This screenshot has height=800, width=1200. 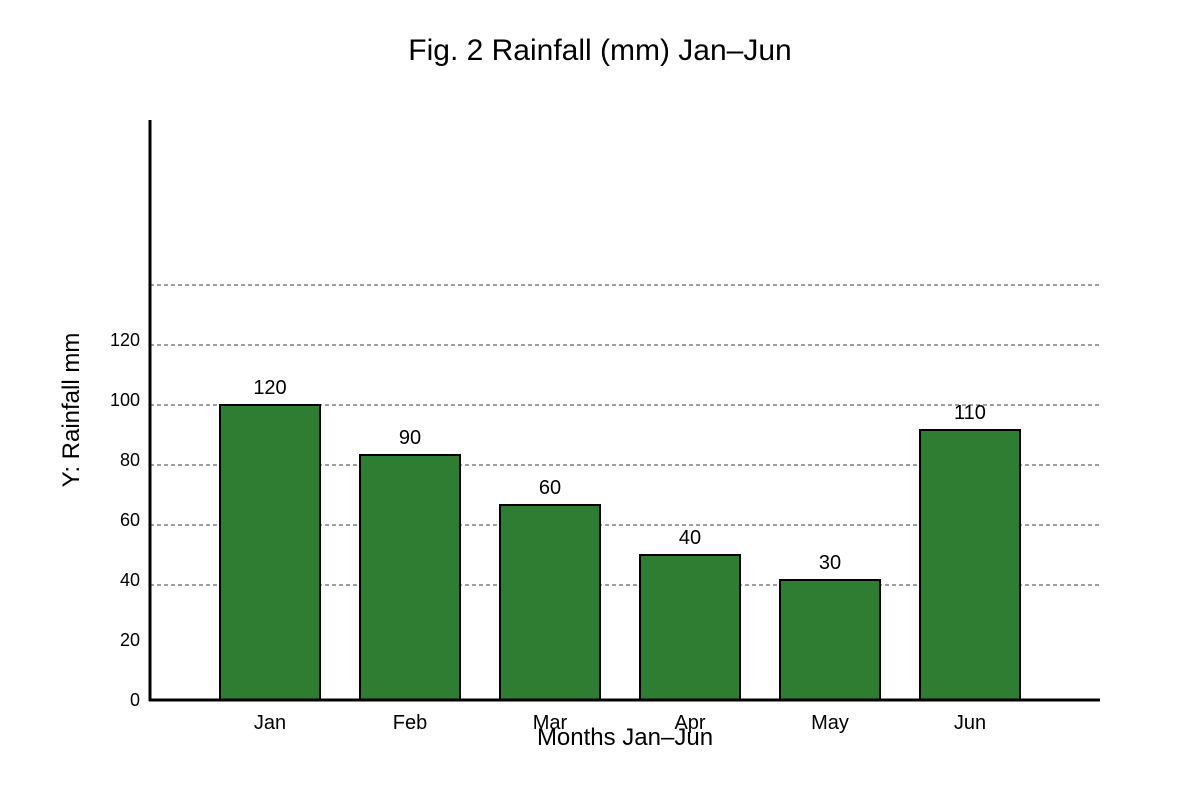 I want to click on data-label-mar: 60, so click(x=550, y=488).